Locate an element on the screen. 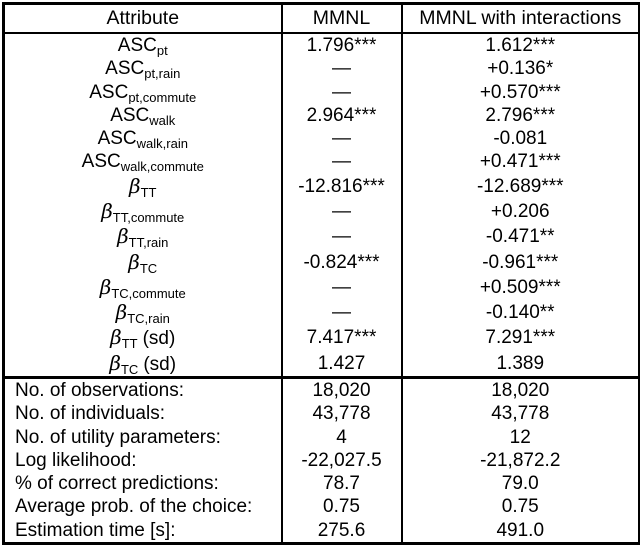  statistic-label-cell: Average prob. of the choice: is located at coordinates (134, 507).